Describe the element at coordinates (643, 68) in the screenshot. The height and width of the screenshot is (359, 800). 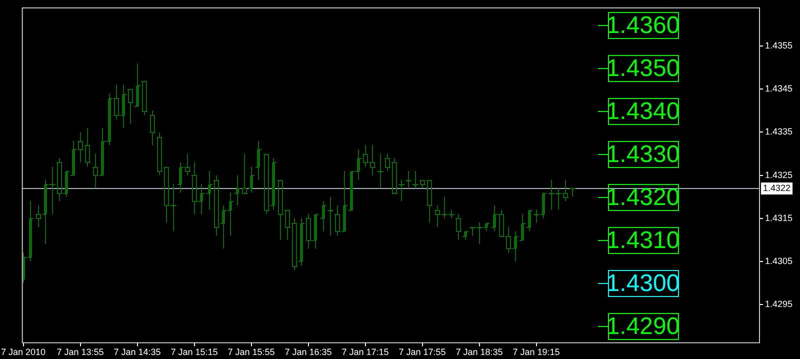
I see `ref-line-label: 1.4350` at that location.